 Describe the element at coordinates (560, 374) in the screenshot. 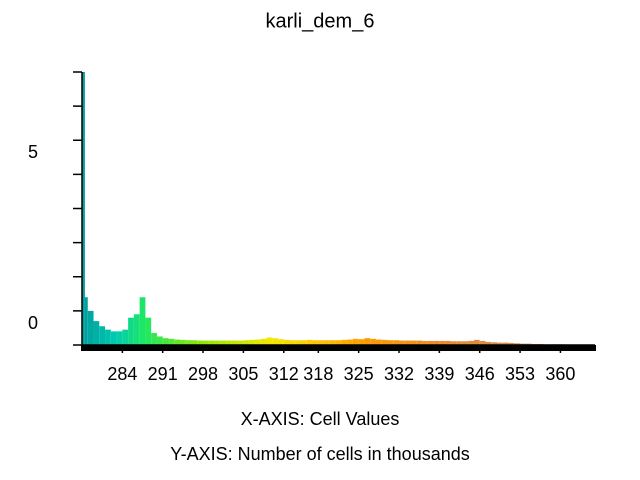

I see `x-tick-label: 360` at that location.